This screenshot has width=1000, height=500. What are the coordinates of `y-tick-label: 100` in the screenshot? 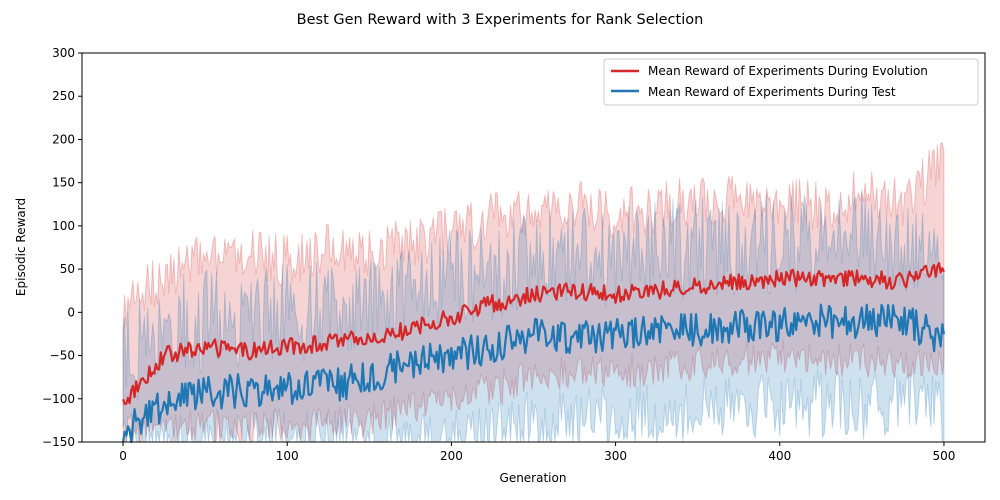 It's located at (63, 226).